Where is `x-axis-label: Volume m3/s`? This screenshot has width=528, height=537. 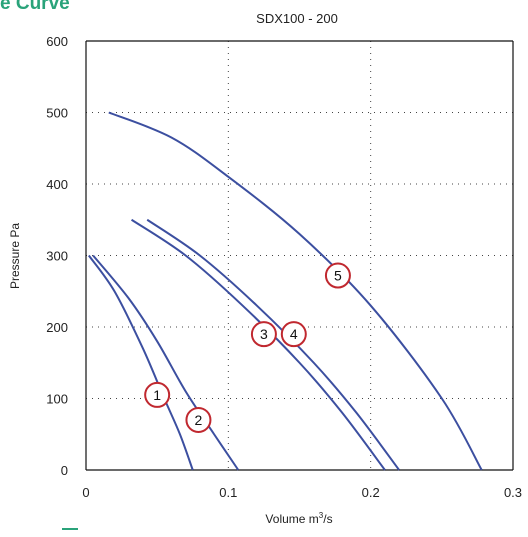 x-axis-label: Volume m3/s is located at coordinates (298, 518).